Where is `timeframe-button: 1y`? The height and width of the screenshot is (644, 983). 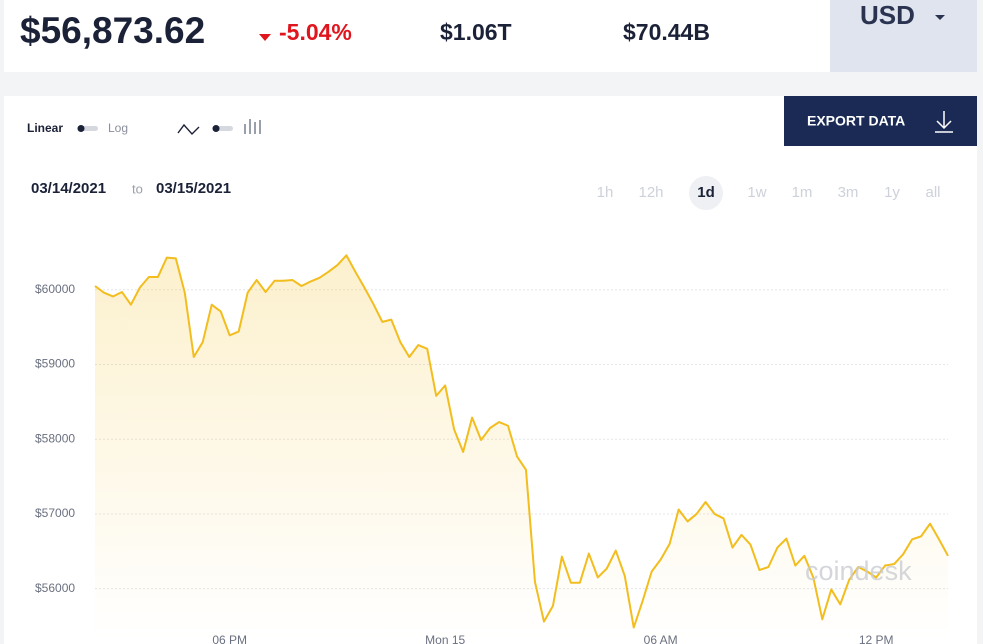 timeframe-button: 1y is located at coordinates (892, 192).